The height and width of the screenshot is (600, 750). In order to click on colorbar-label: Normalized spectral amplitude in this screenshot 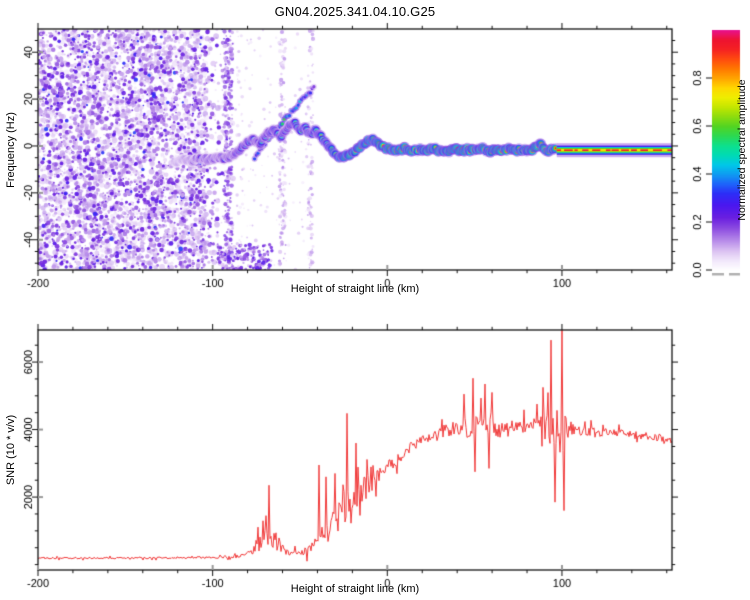, I will do `click(742, 150)`.